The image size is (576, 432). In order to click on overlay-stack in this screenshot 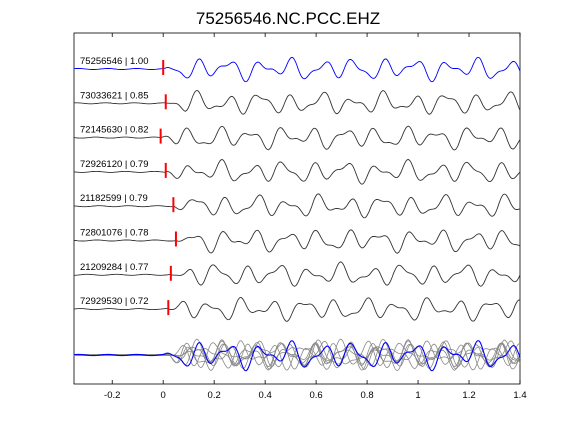, I will do `click(297, 355)`.